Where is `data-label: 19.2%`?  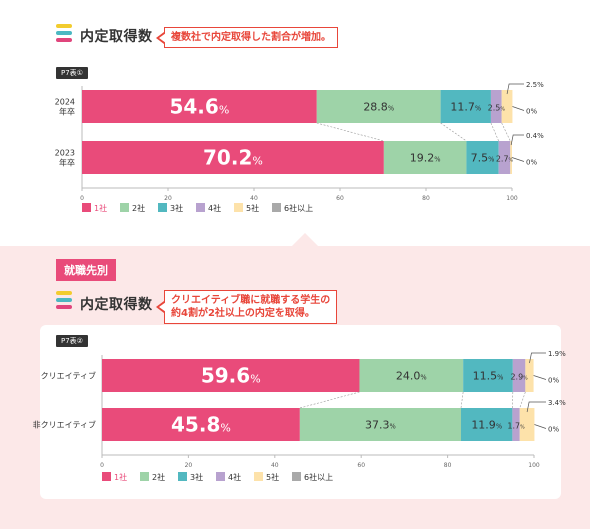 data-label: 19.2% is located at coordinates (425, 158).